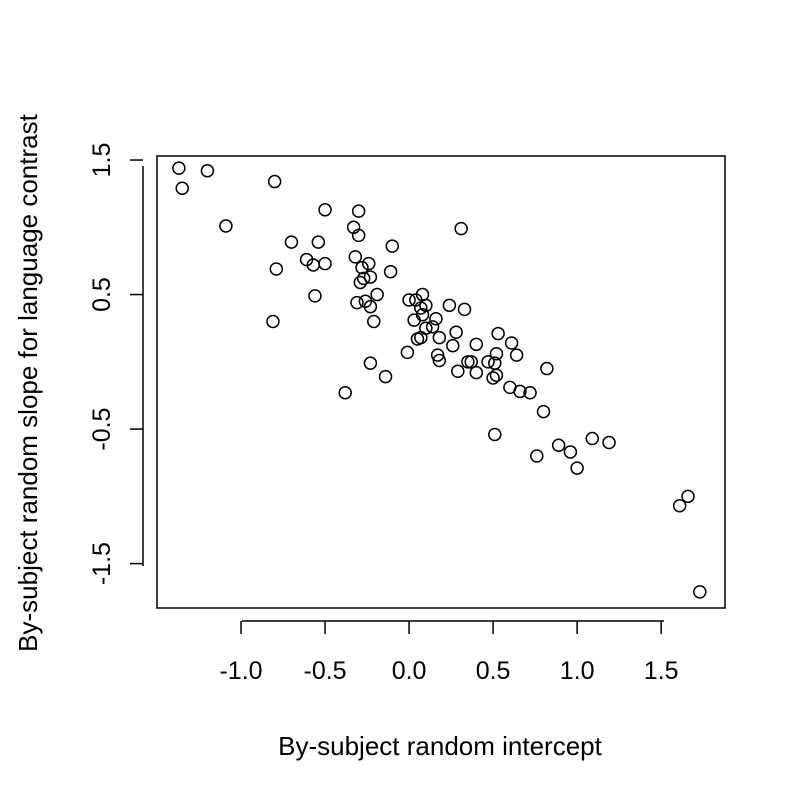 Image resolution: width=806 pixels, height=806 pixels. Describe the element at coordinates (661, 671) in the screenshot. I see `x-tick-label: 1.5` at that location.